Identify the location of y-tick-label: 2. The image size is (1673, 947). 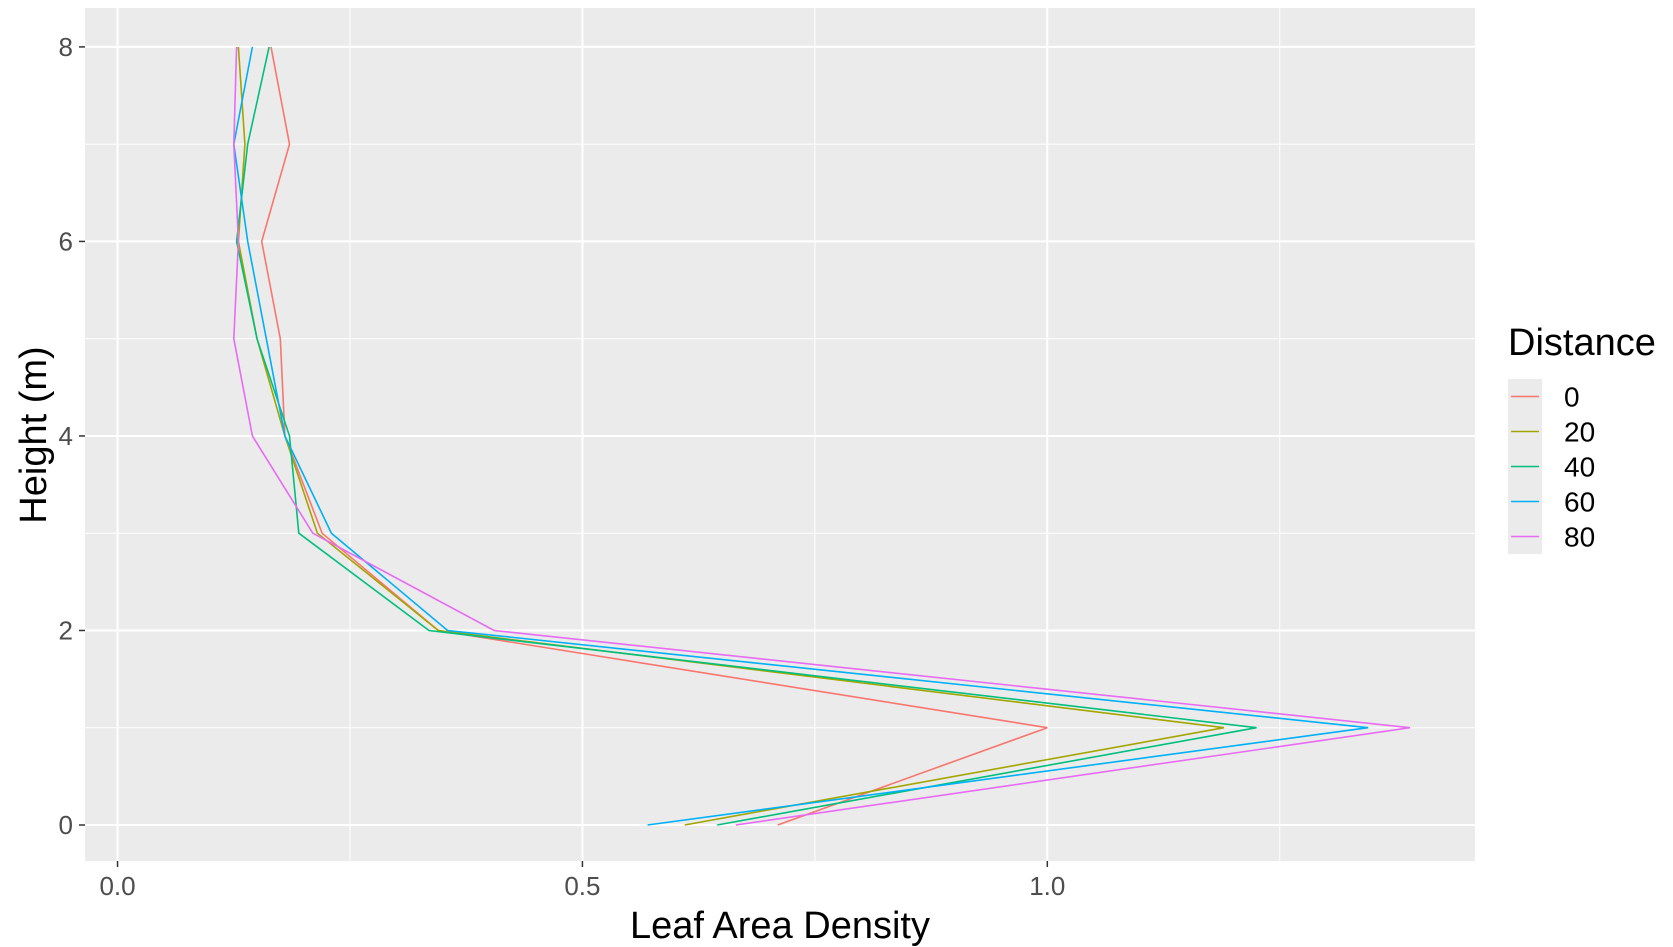
(66, 630).